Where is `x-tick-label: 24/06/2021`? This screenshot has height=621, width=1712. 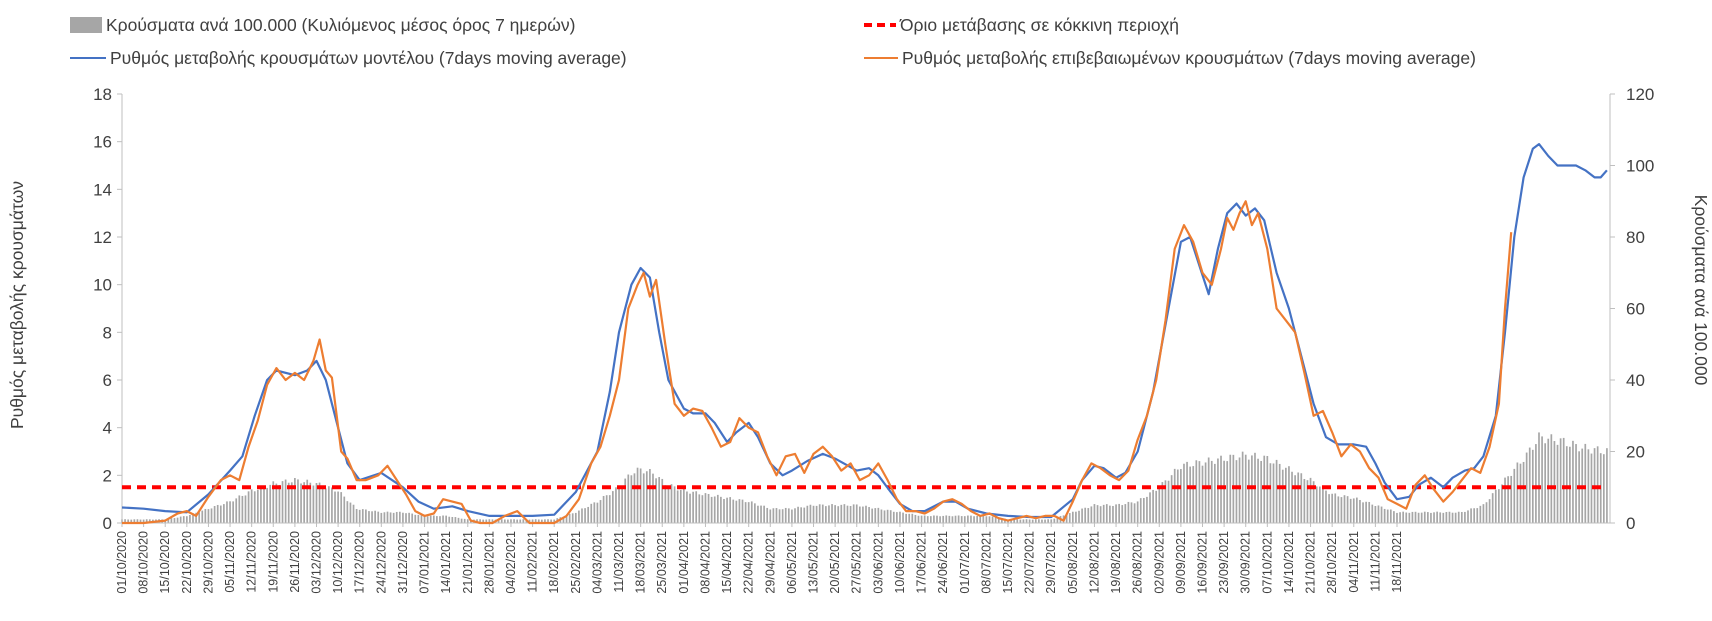
x-tick-label: 24/06/2021 is located at coordinates (943, 562).